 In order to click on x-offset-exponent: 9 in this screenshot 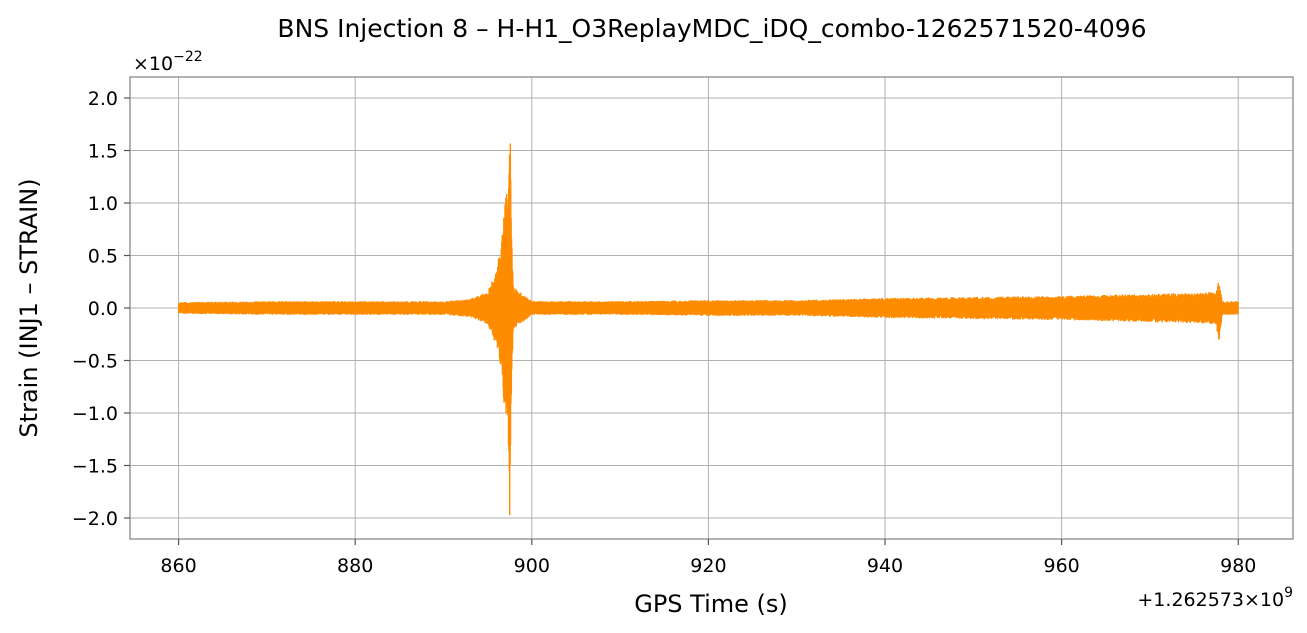, I will do `click(1288, 593)`.